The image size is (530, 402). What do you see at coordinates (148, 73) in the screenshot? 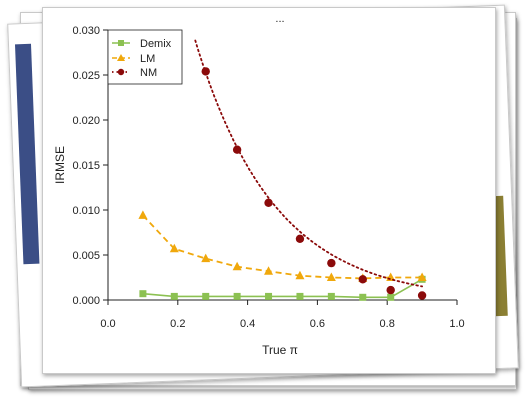
I see `legend-label-nm: NM` at bounding box center [148, 73].